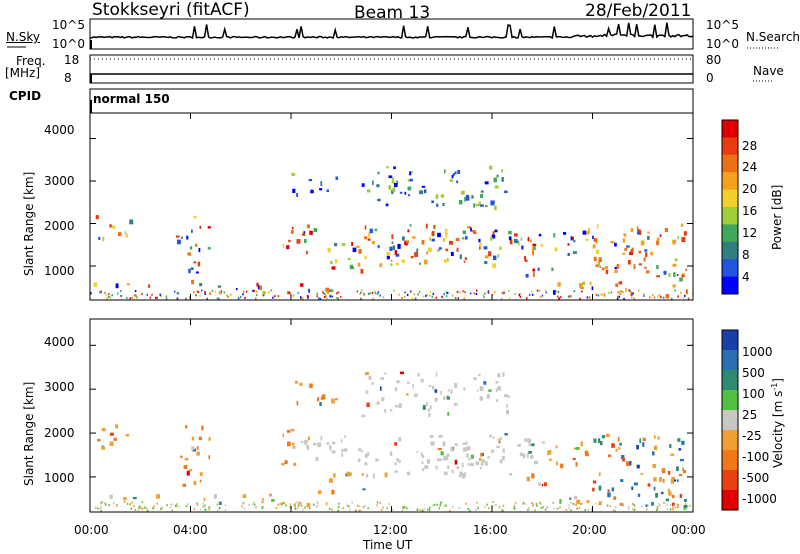 The image size is (800, 554). What do you see at coordinates (490, 530) in the screenshot?
I see `xtick-4: 16:00` at bounding box center [490, 530].